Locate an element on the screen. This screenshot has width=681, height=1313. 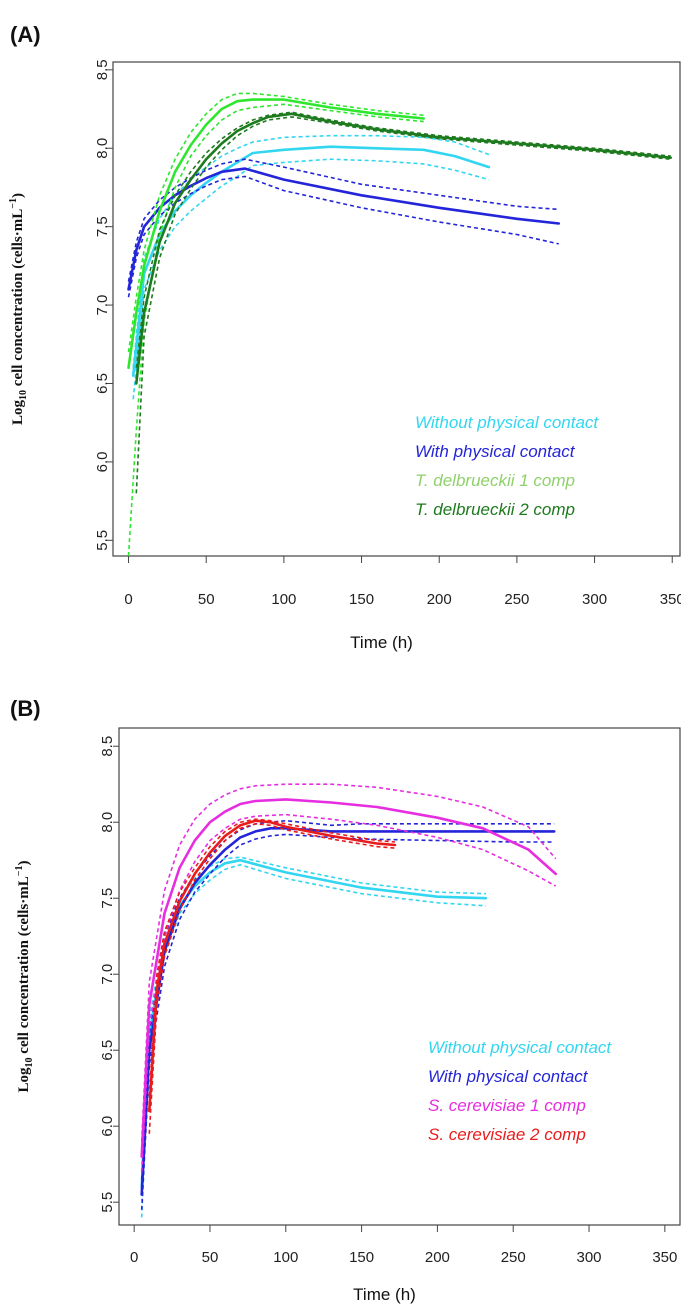
legend-entry: T. delbrueckii 2 comp is located at coordinates (495, 509).